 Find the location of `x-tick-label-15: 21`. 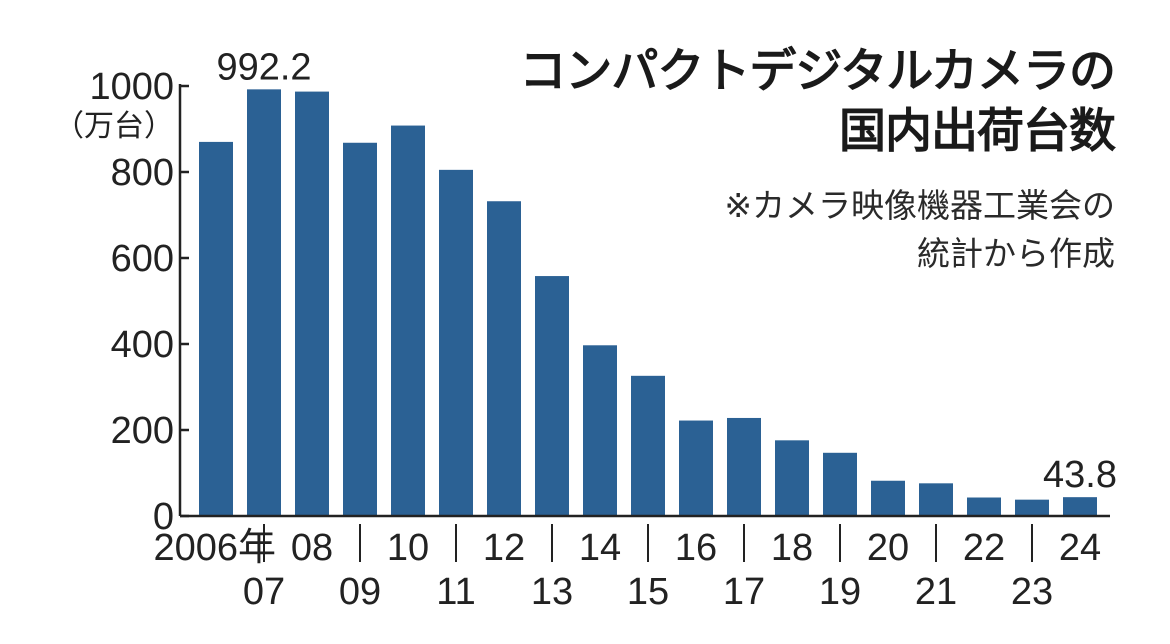

x-tick-label-15: 21 is located at coordinates (936, 592).